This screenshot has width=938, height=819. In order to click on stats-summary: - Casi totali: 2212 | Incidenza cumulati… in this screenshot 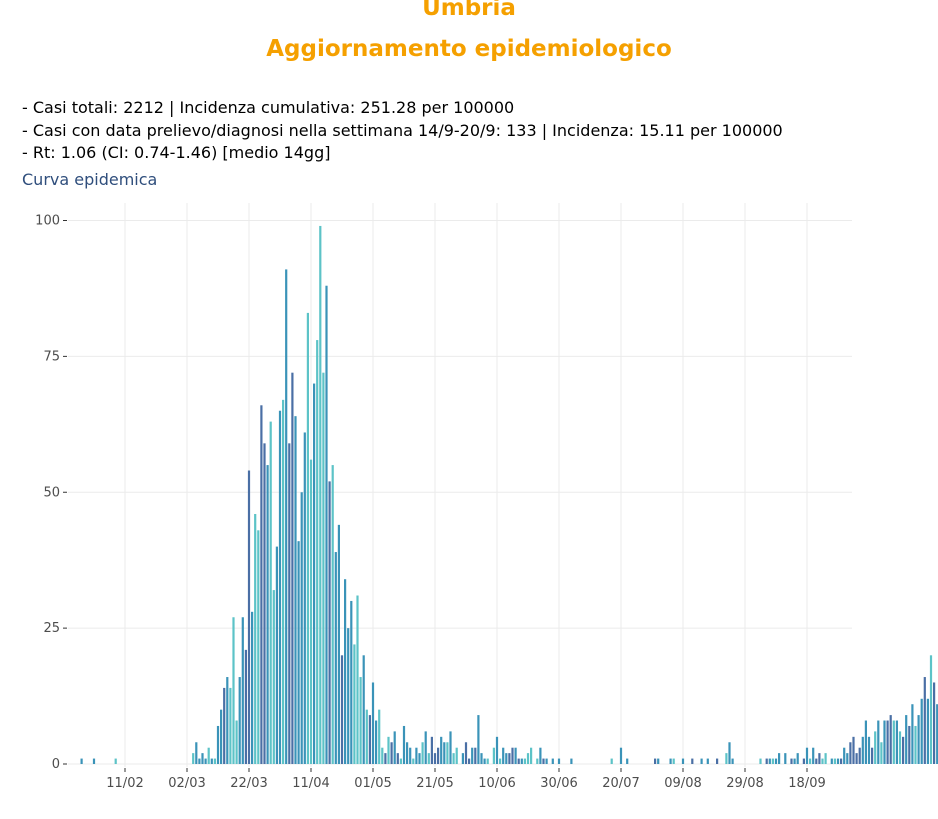, I will do `click(402, 131)`.